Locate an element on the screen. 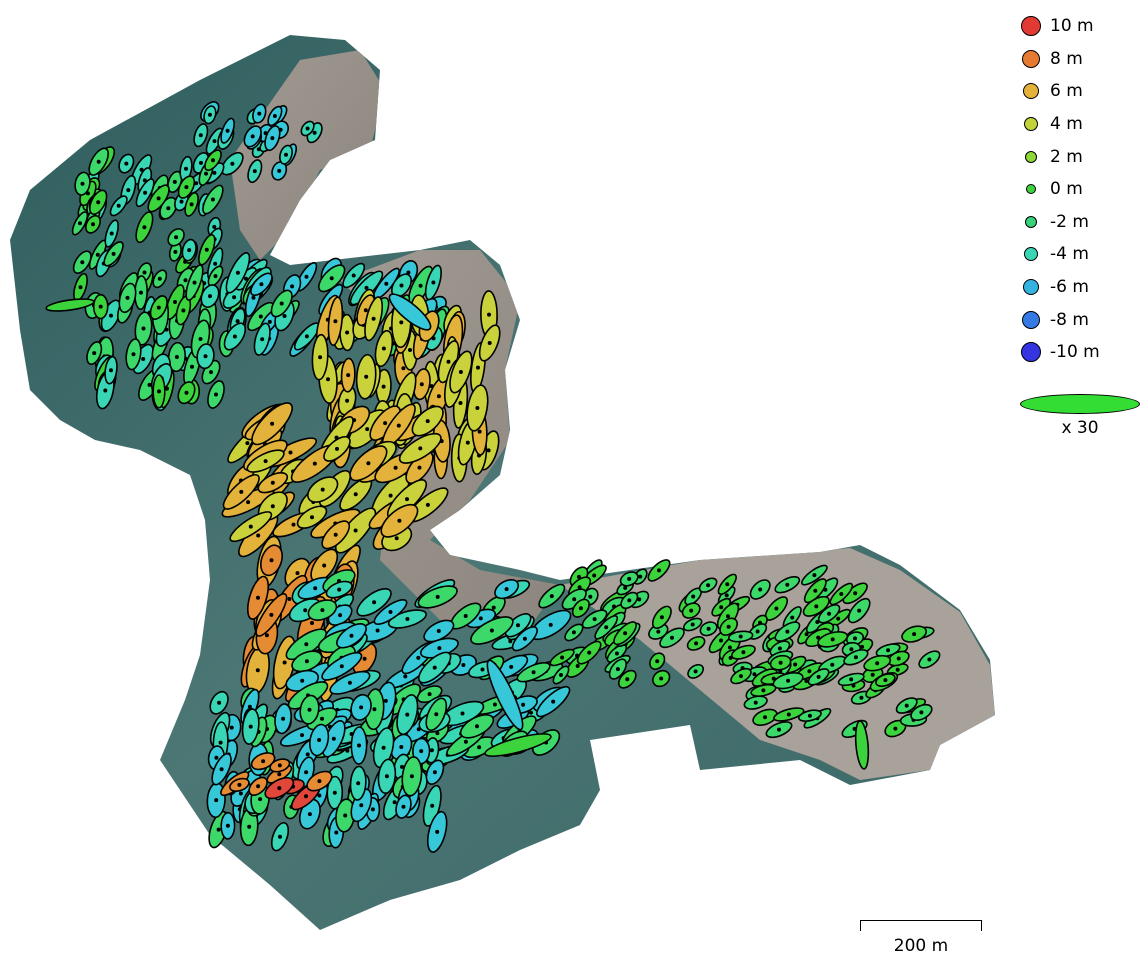 The height and width of the screenshot is (958, 1142). legend-item: 10 m is located at coordinates (1080, 26).